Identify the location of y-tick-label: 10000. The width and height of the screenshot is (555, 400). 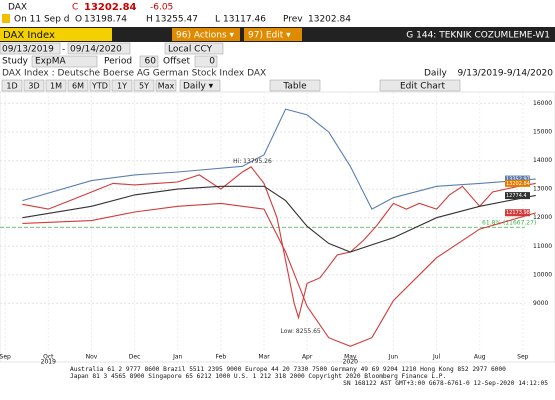
(542, 274).